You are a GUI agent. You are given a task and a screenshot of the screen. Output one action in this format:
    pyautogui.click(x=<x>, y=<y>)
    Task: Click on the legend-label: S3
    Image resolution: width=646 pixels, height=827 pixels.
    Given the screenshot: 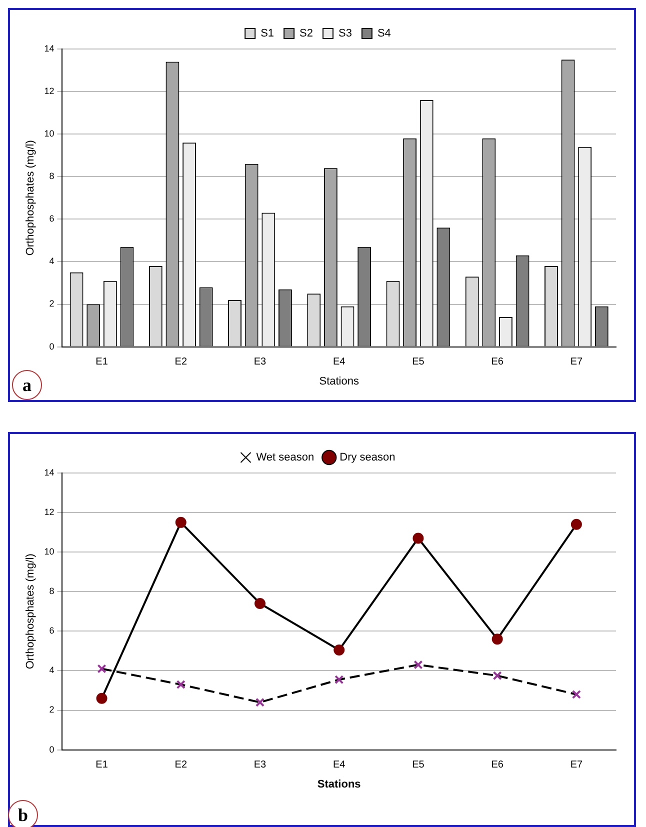 What is the action you would take?
    pyautogui.click(x=345, y=34)
    